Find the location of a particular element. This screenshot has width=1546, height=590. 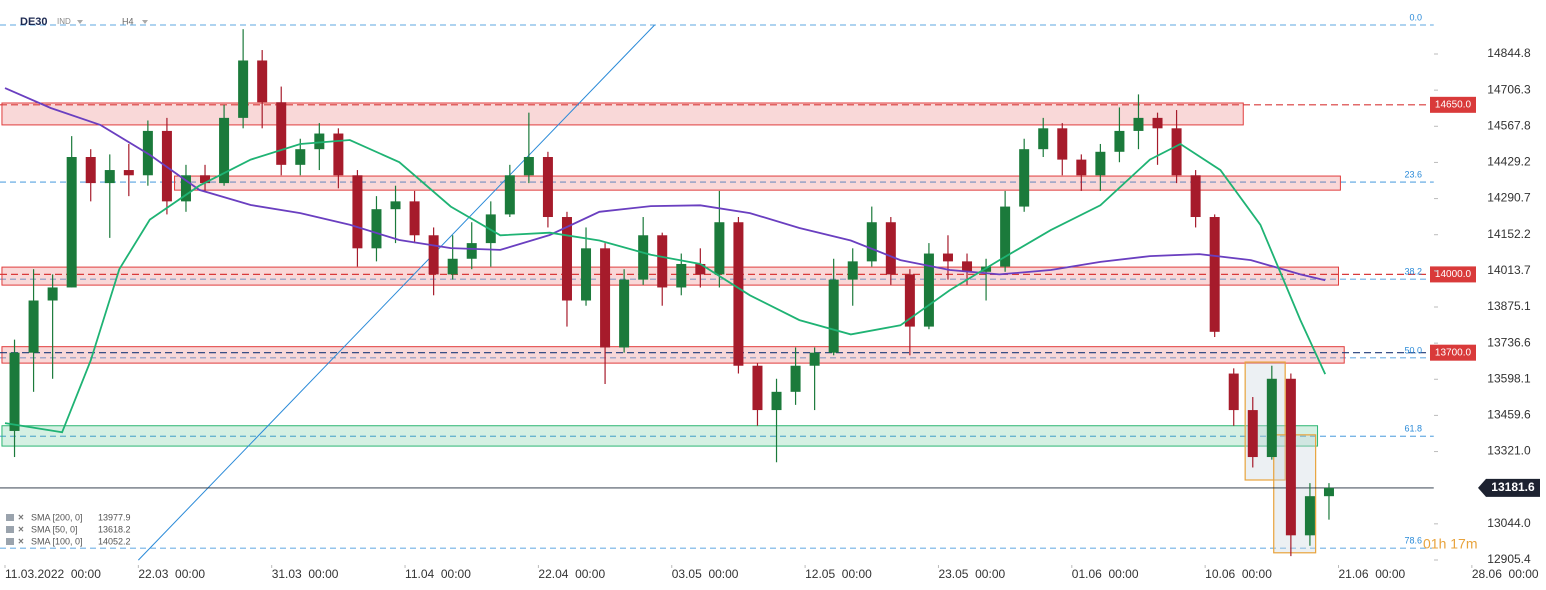

y-tick-label: 13875.1 is located at coordinates (1509, 306).